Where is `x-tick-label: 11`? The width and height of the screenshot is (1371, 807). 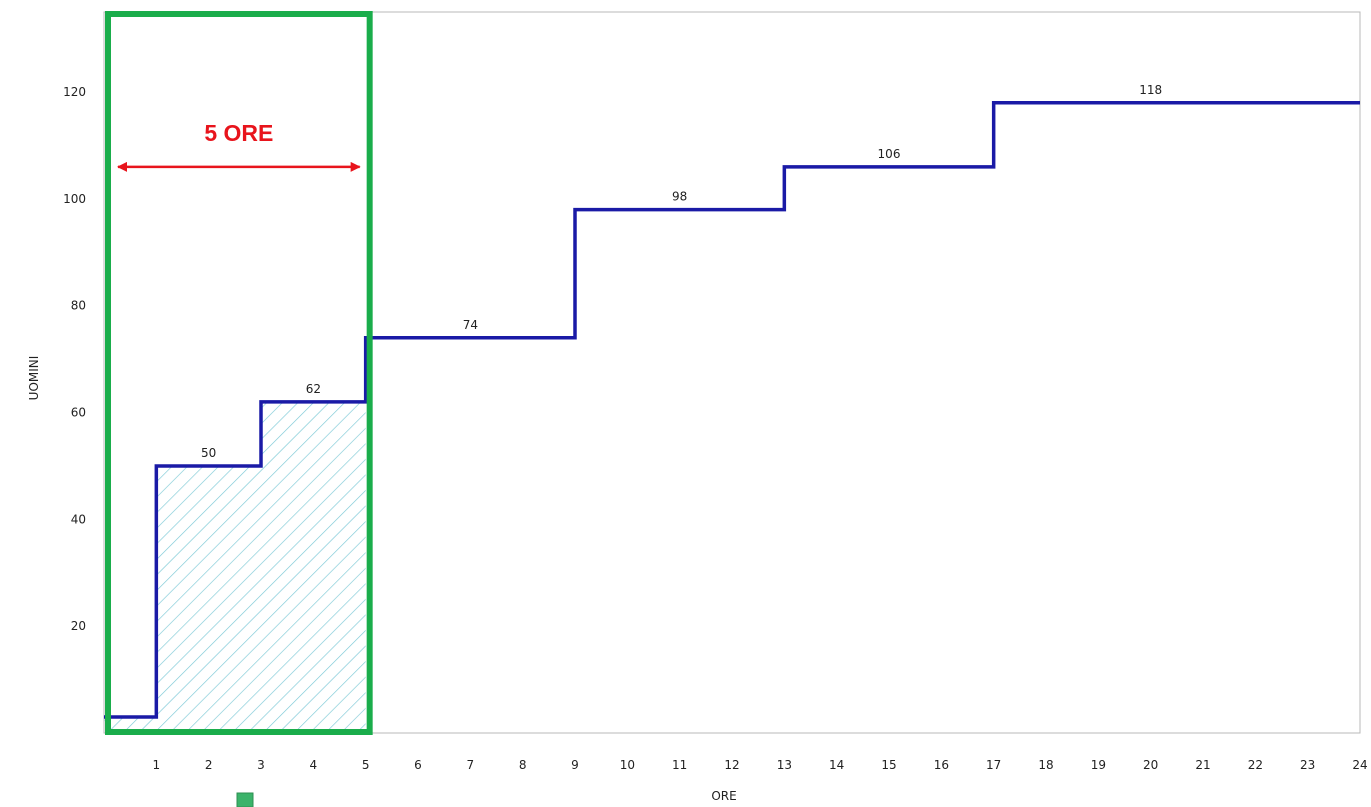 x-tick-label: 11 is located at coordinates (679, 765).